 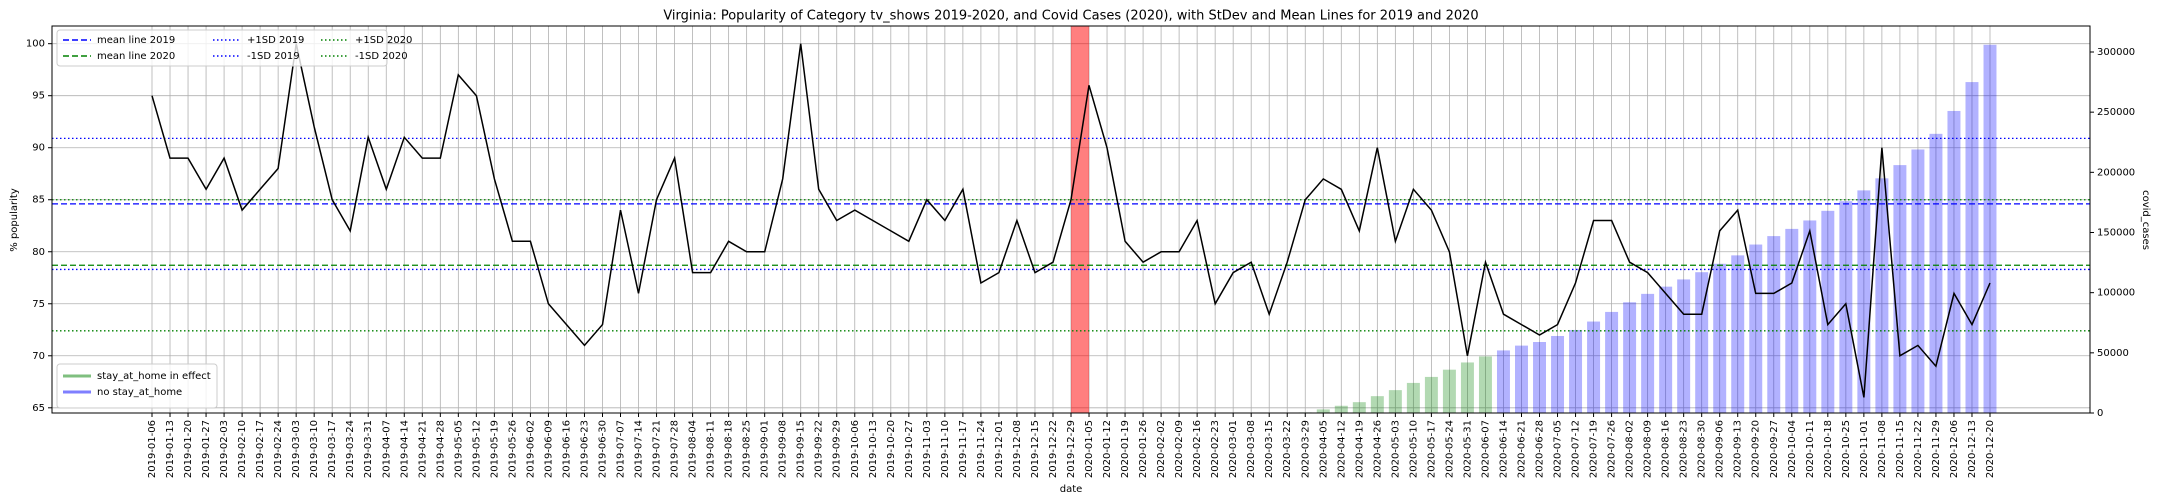 I want to click on x-tick-label: 2019-09-15, so click(x=801, y=449).